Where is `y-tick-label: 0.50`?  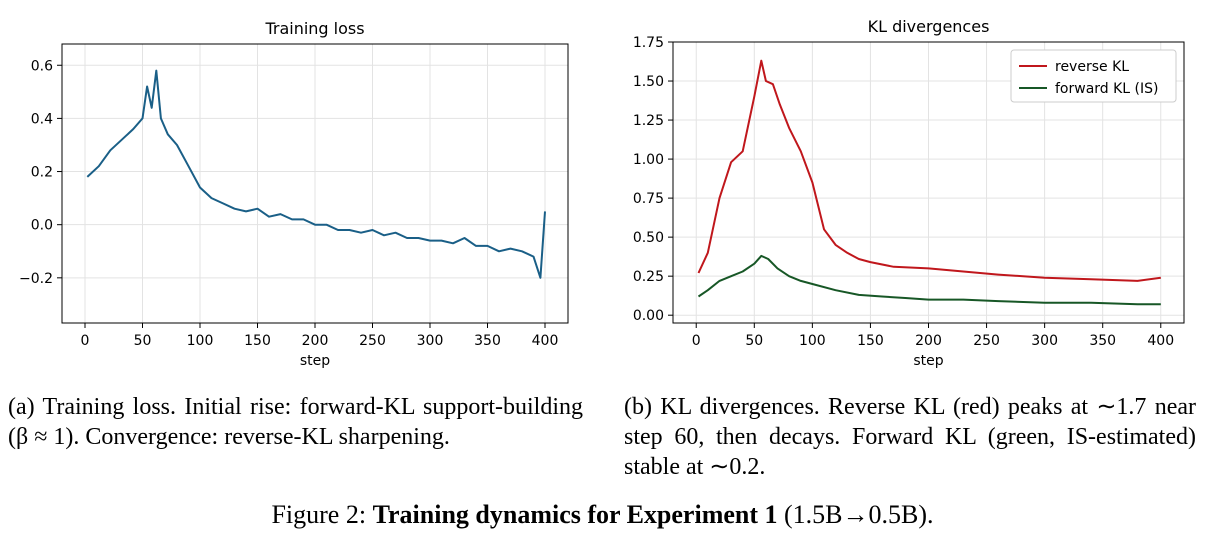 y-tick-label: 0.50 is located at coordinates (648, 238).